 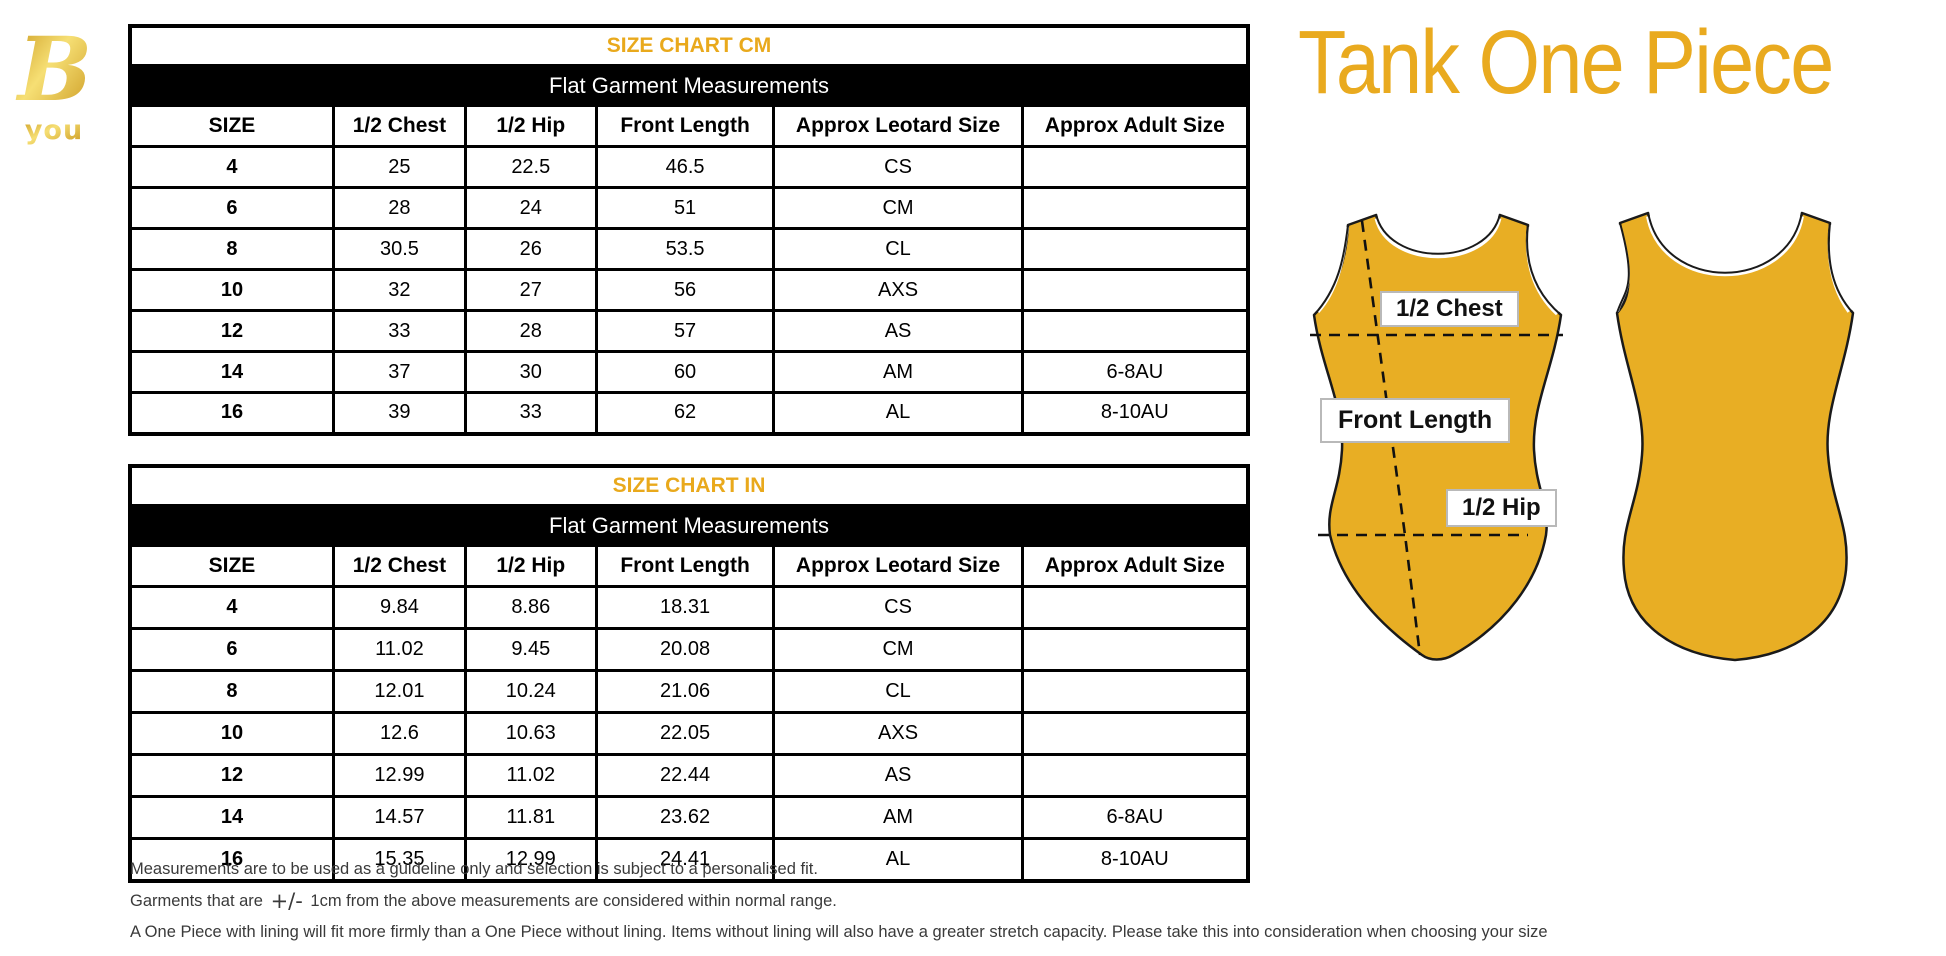 What do you see at coordinates (231, 566) in the screenshot?
I see `column-header: SIZE` at bounding box center [231, 566].